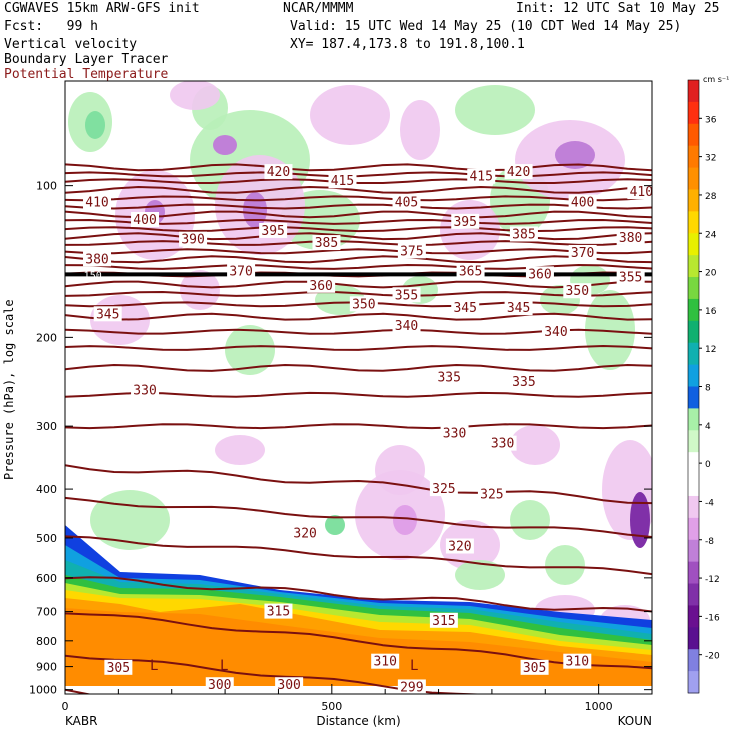 The width and height of the screenshot is (740, 740). Describe the element at coordinates (708, 384) in the screenshot. I see `colorbar: 36 32 28 24 20 16 12 8 4 0 -4 -8 -12 -16 -20 cm s⁻¹` at that location.